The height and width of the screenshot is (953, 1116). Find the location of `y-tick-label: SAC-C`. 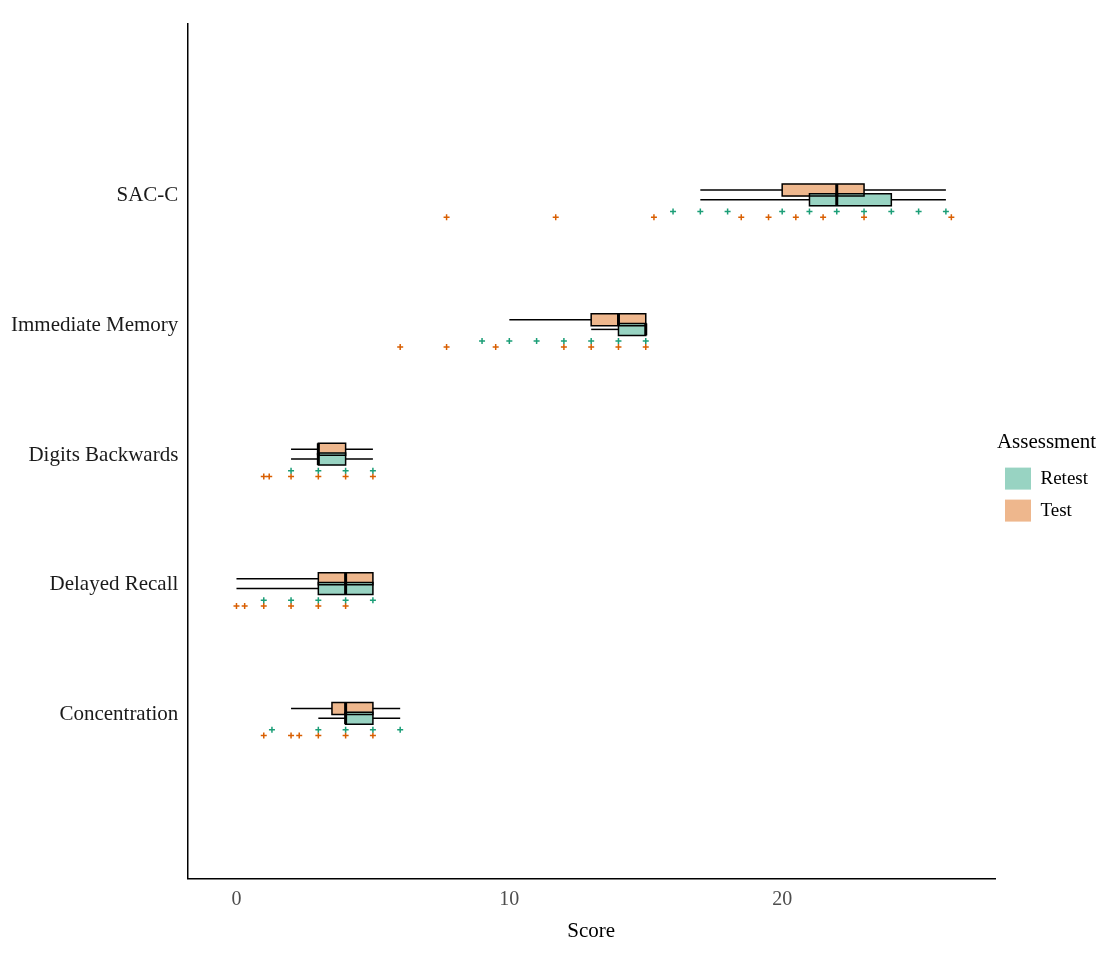

y-tick-label: SAC-C is located at coordinates (147, 194).